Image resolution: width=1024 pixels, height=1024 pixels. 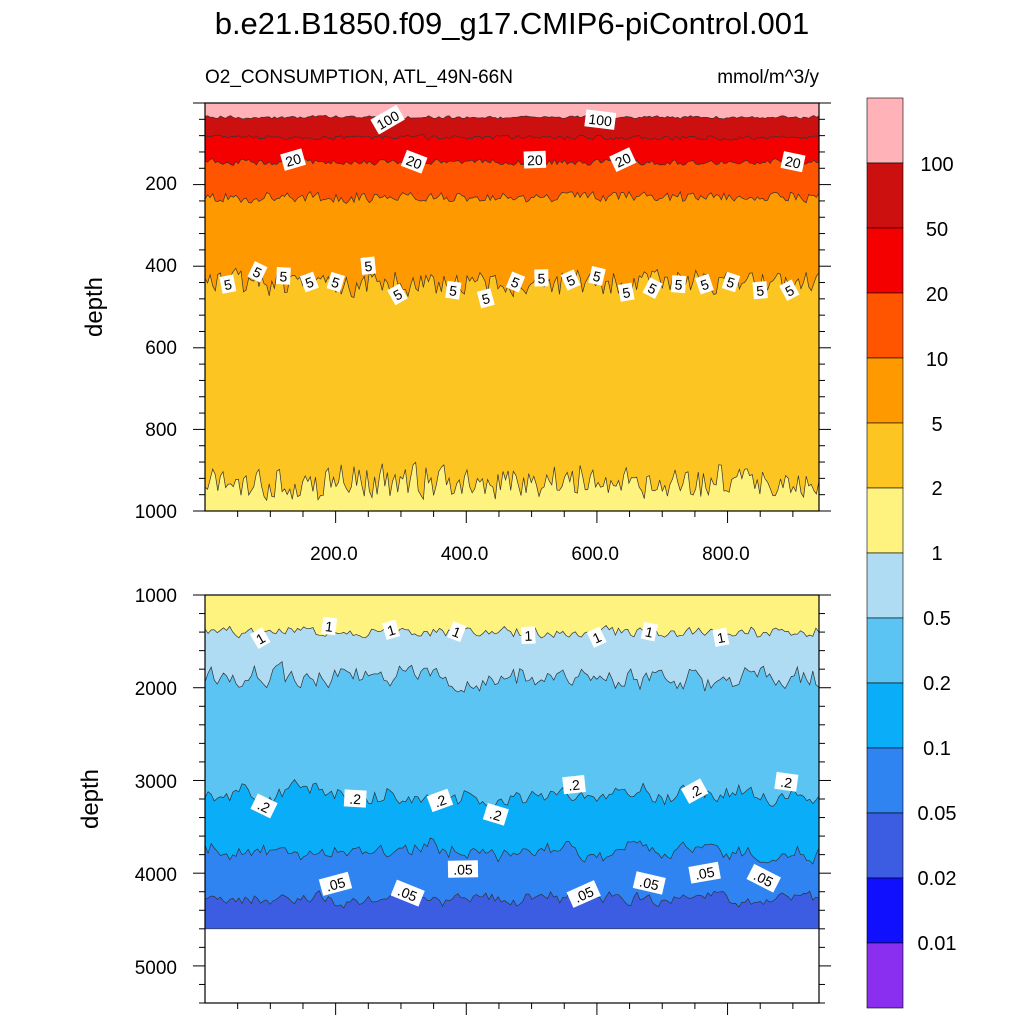 I want to click on colorbar-label: 0.2, so click(x=937, y=684).